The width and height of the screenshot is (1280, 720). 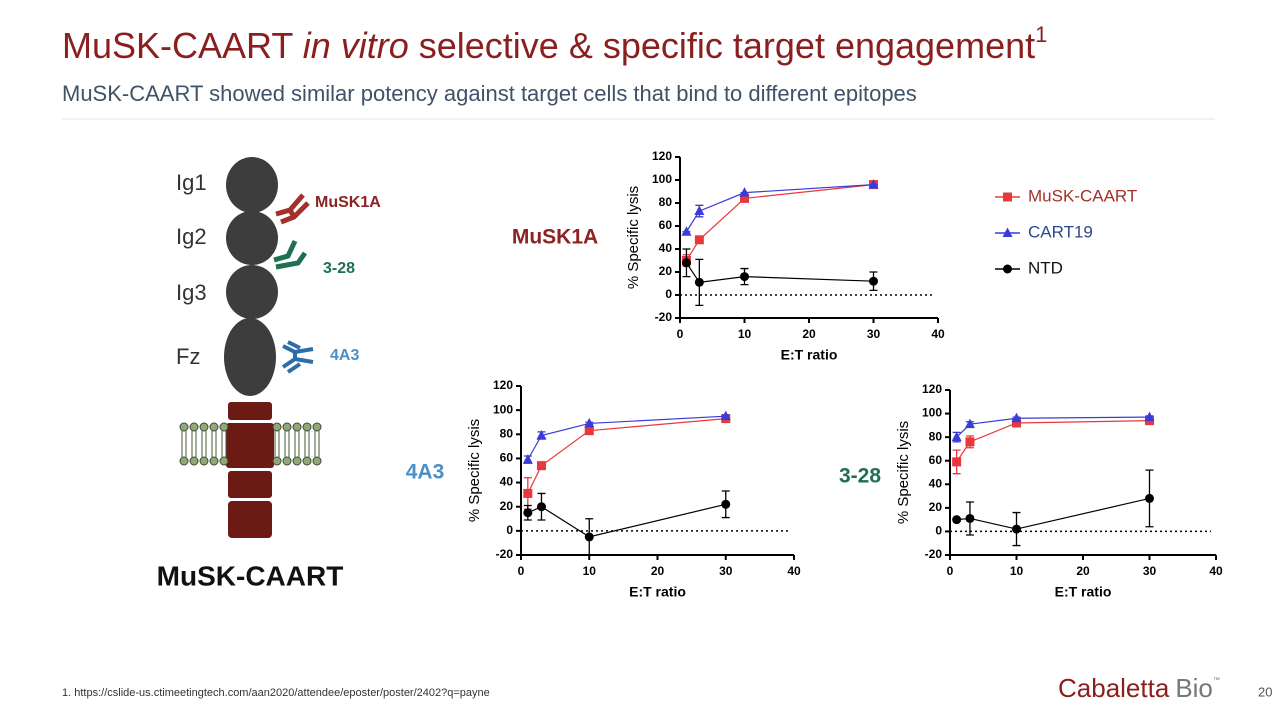 What do you see at coordinates (182, 45) in the screenshot?
I see `title-part: MuSK-CAART` at bounding box center [182, 45].